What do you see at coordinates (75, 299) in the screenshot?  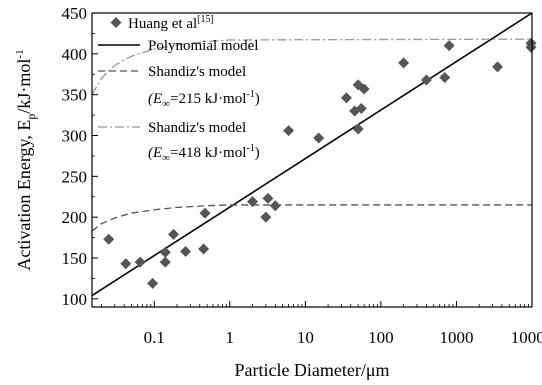 I see `y-tick-label-0: 100` at bounding box center [75, 299].